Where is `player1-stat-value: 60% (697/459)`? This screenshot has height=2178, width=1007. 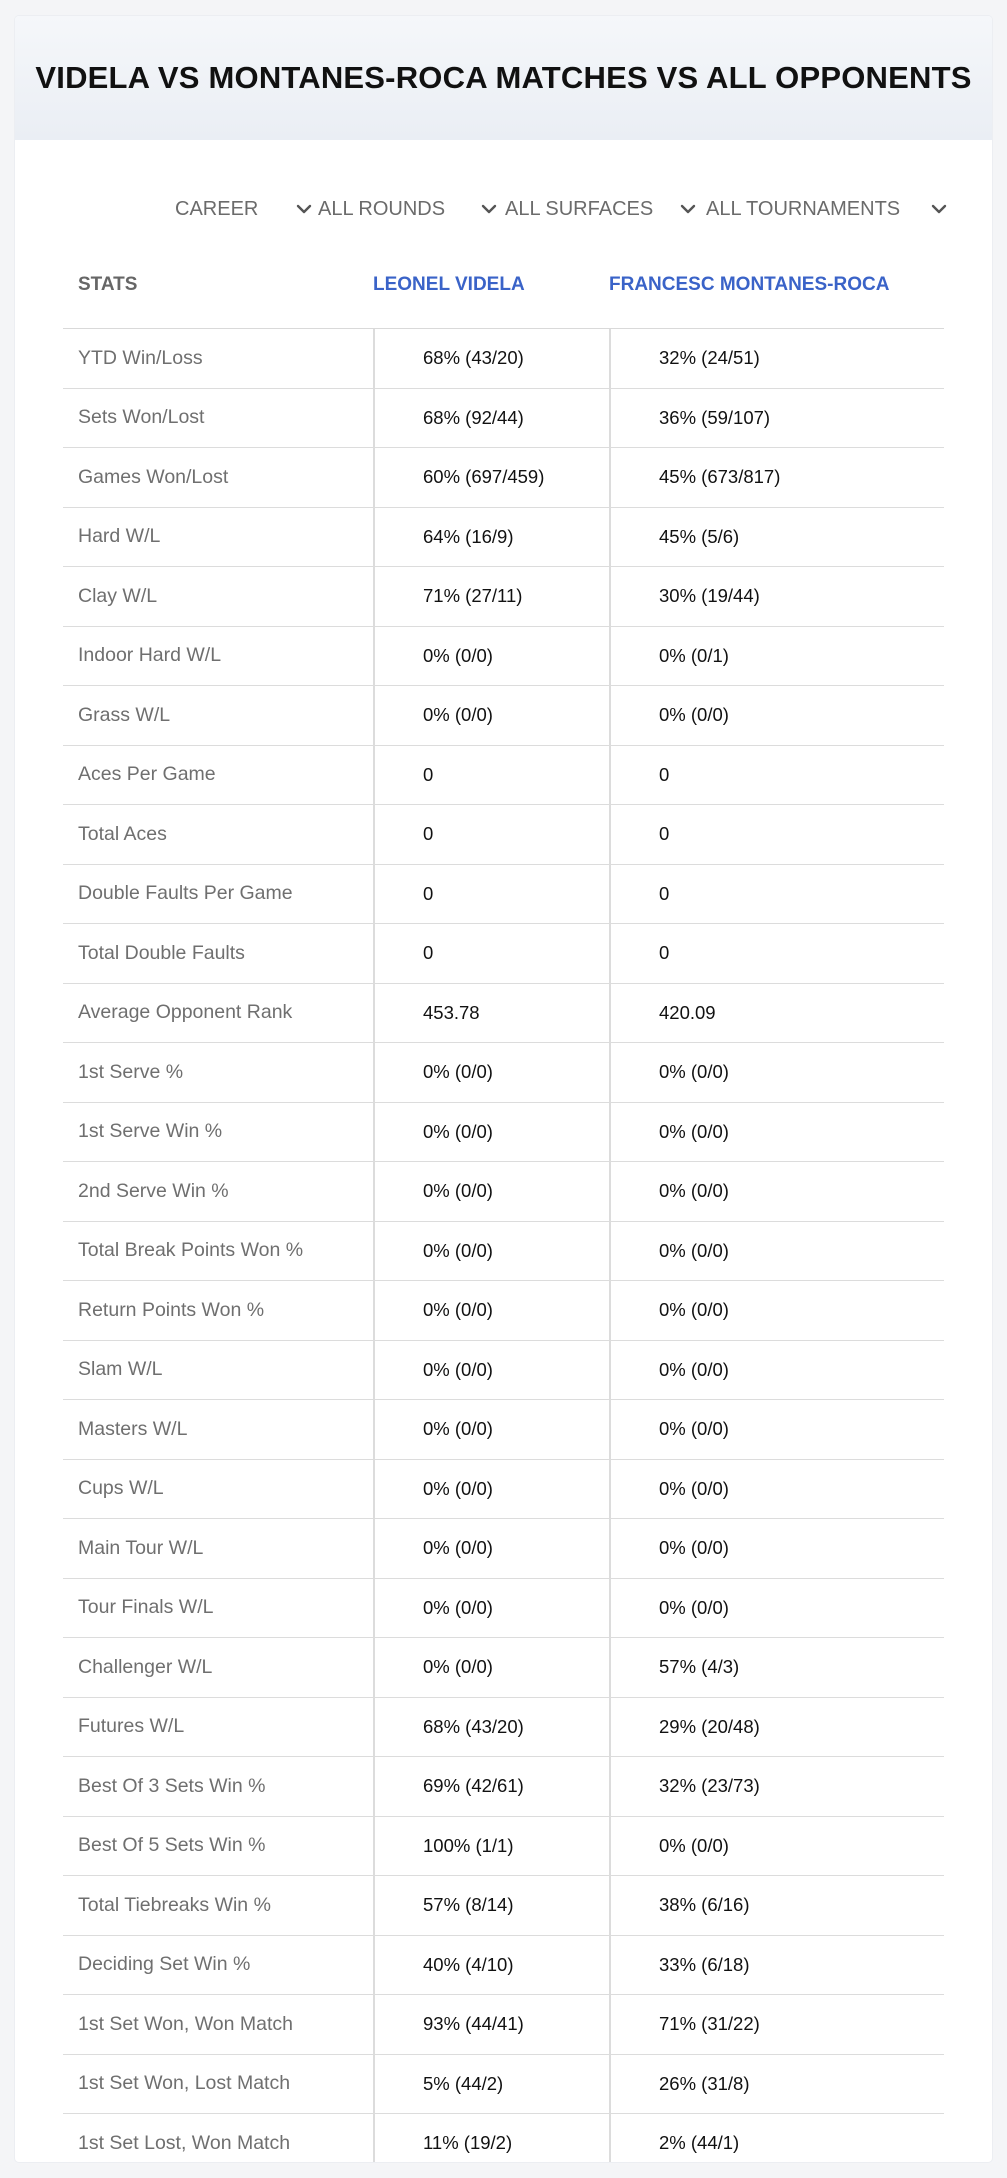 player1-stat-value: 60% (697/459) is located at coordinates (491, 477).